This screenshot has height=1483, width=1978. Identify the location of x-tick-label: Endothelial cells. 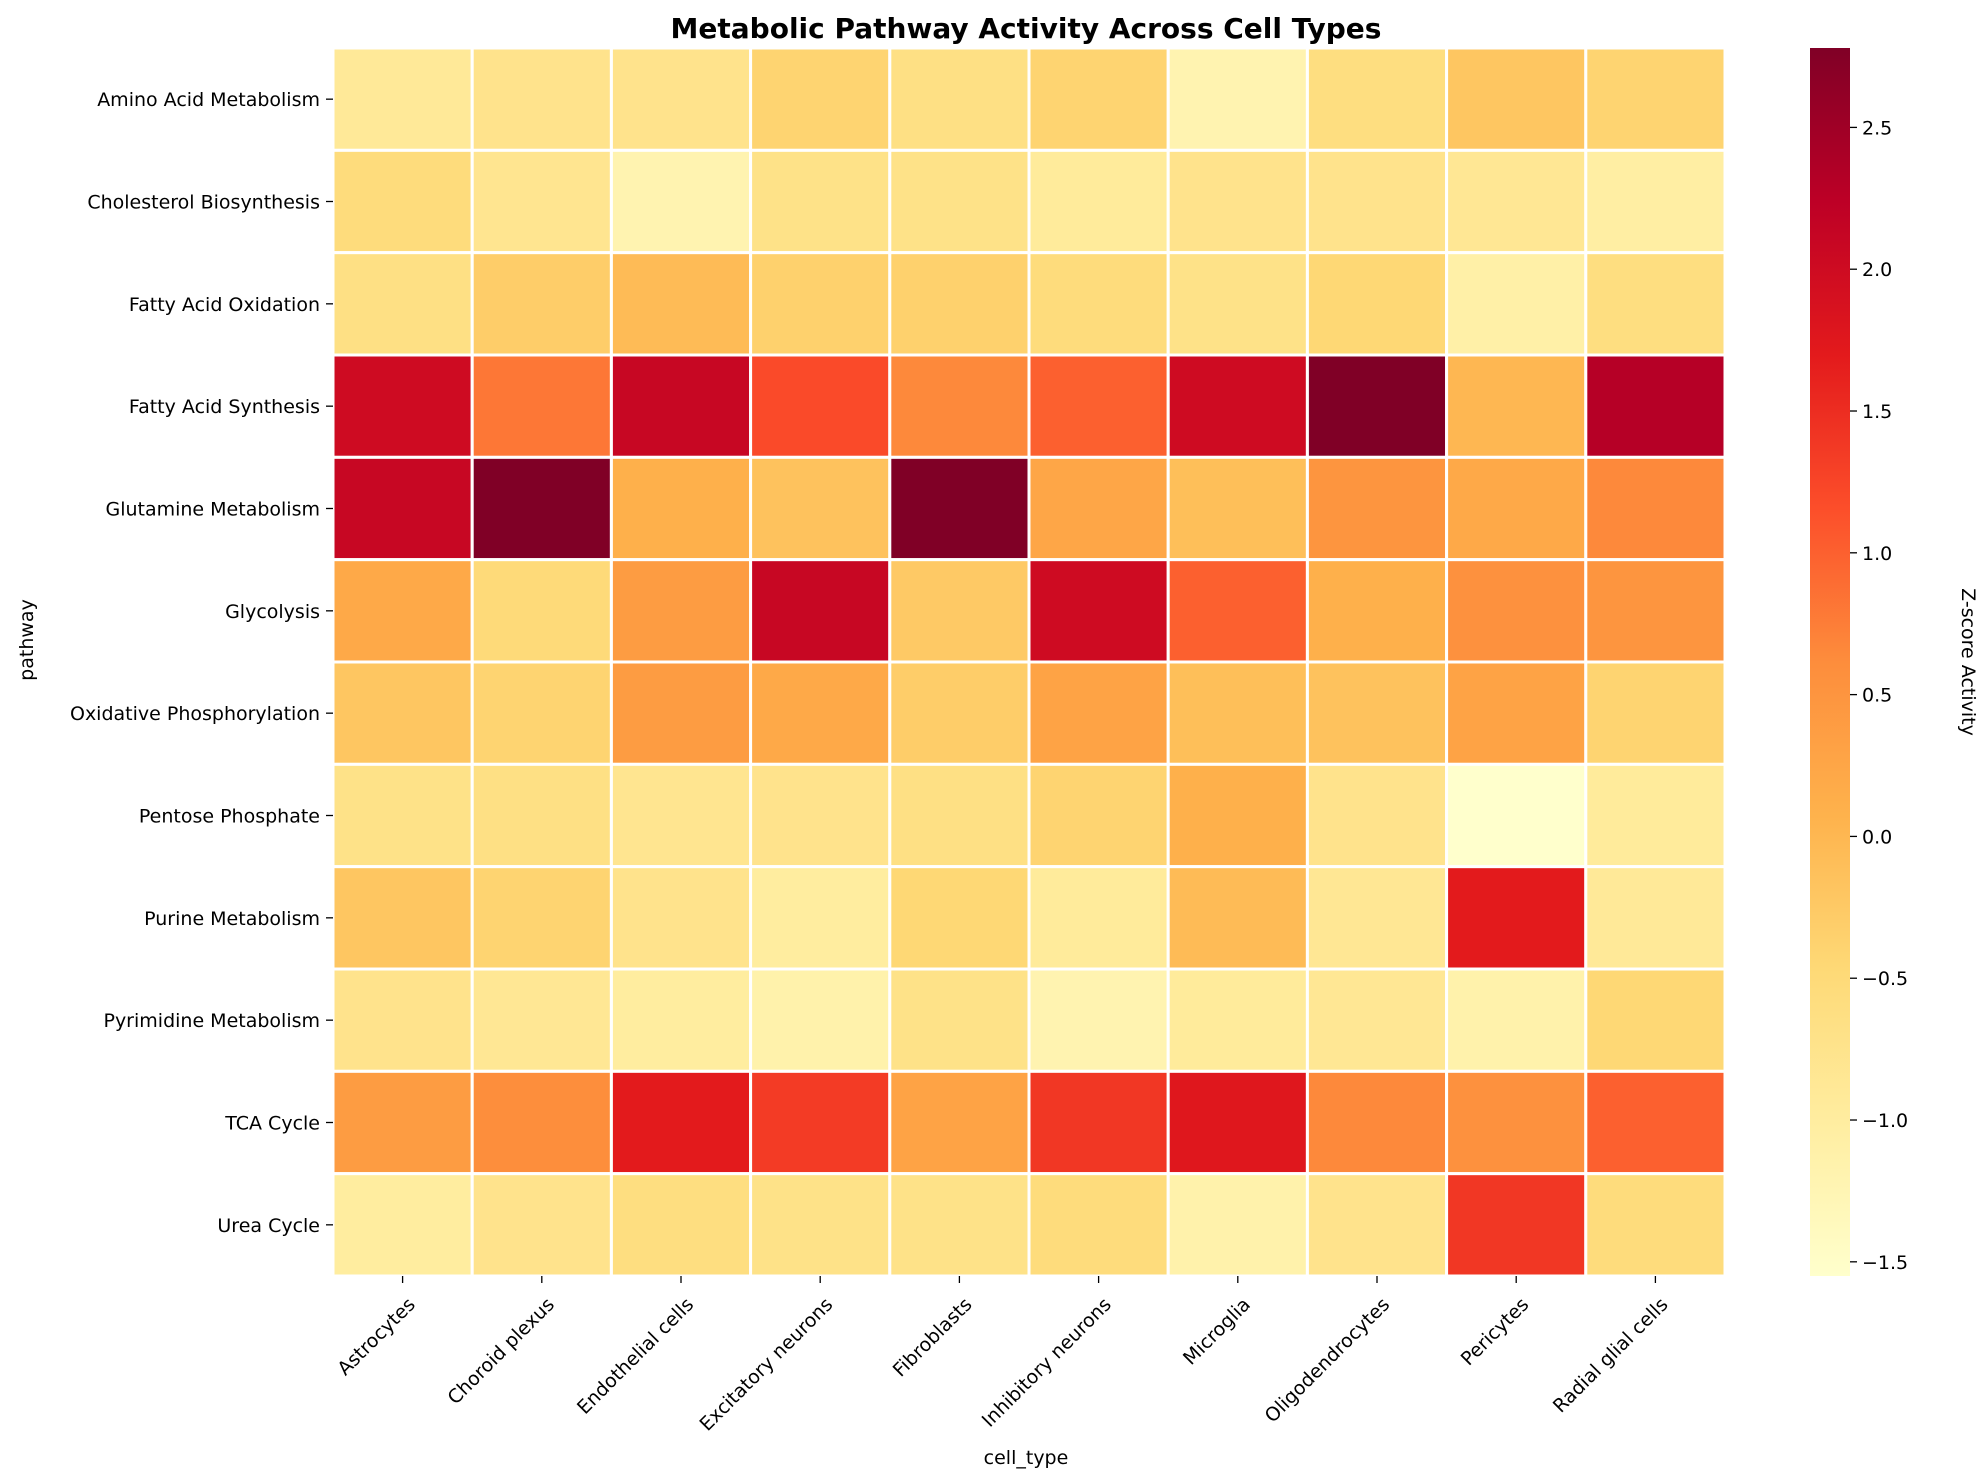
(635, 1356).